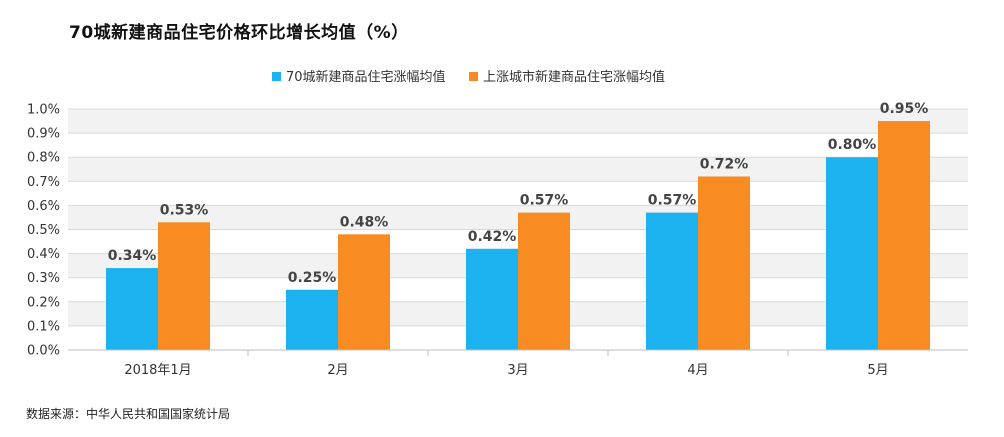 Image resolution: width=1004 pixels, height=437 pixels. I want to click on legend-label: 上涨城市新建商品住宅涨幅均值, so click(574, 77).